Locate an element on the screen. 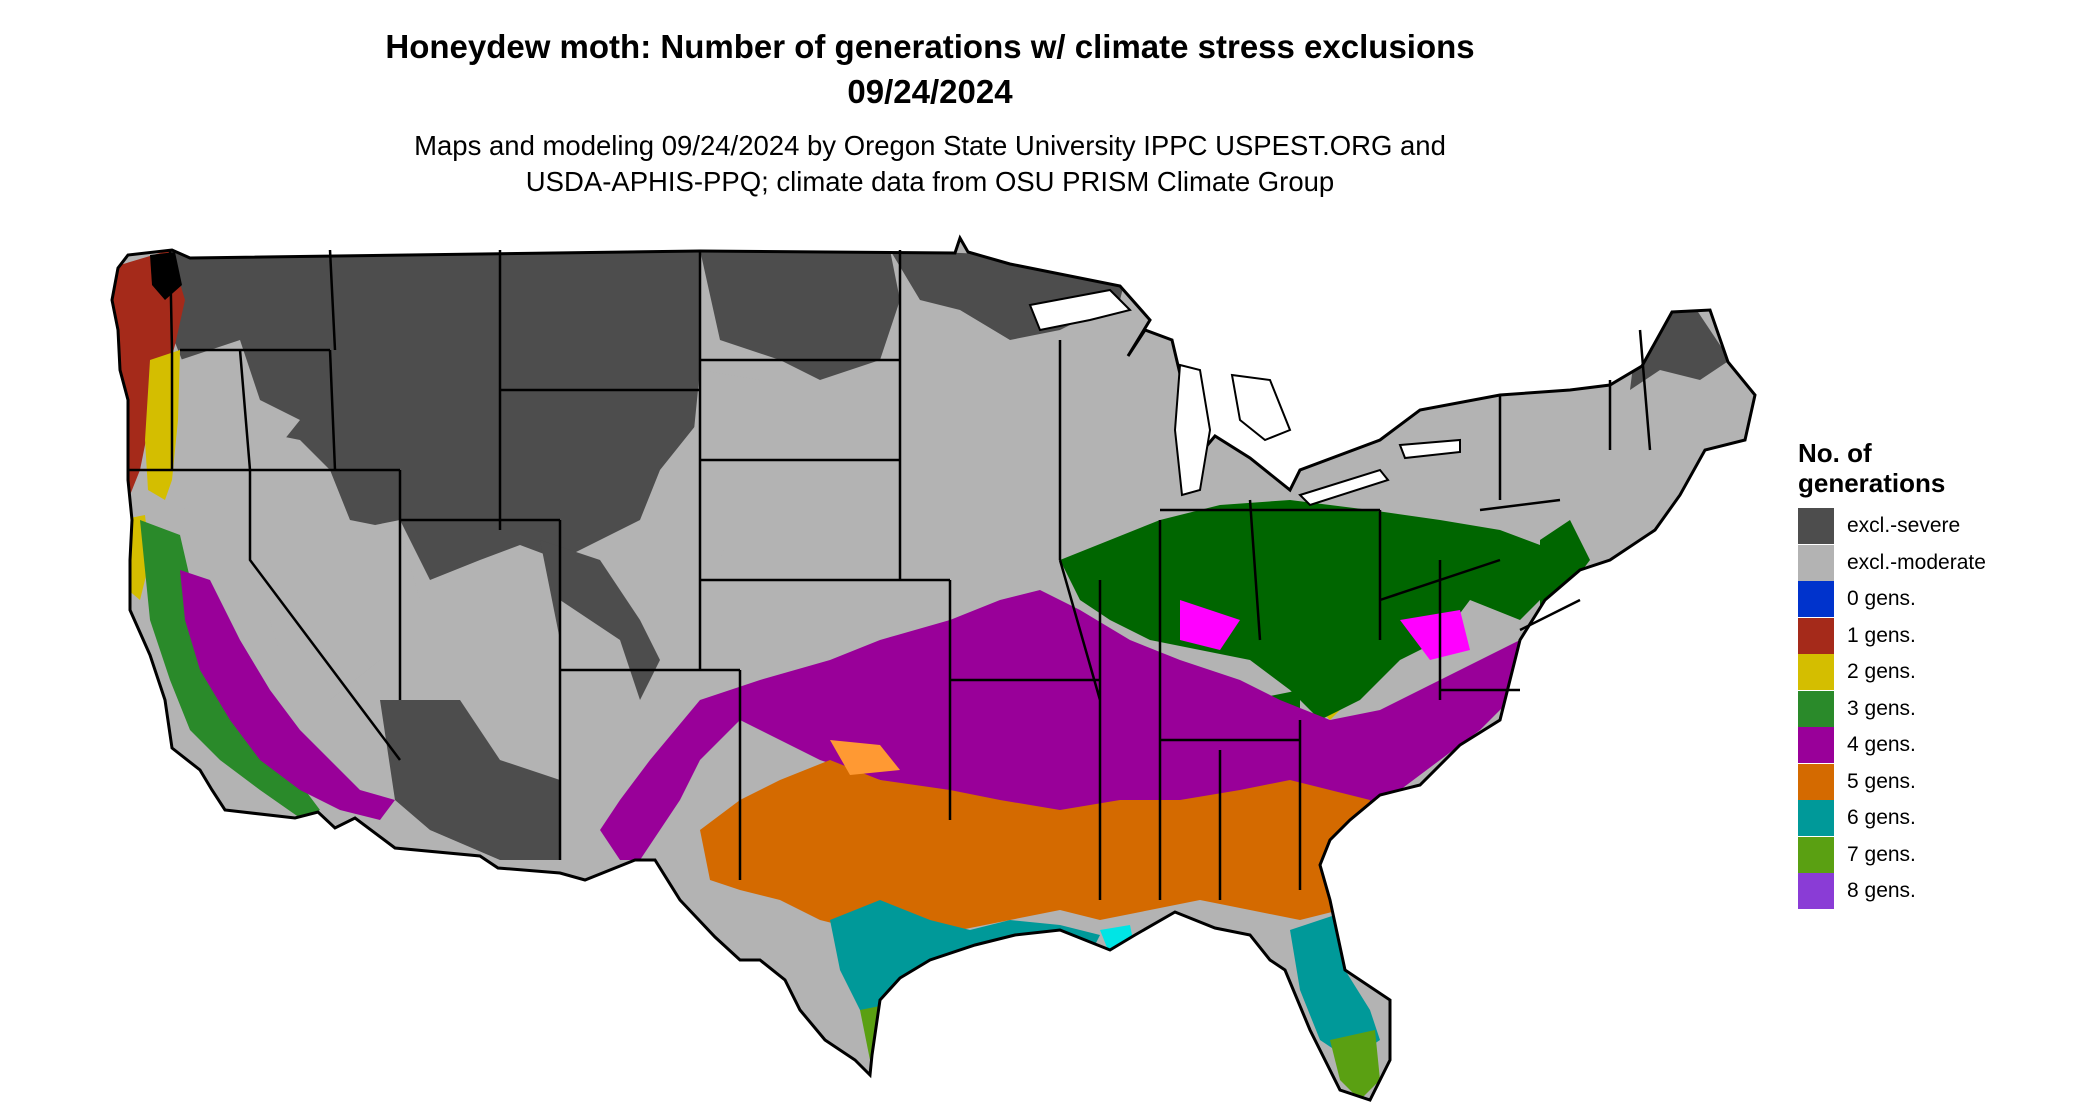  lake-ontario is located at coordinates (1429, 449).